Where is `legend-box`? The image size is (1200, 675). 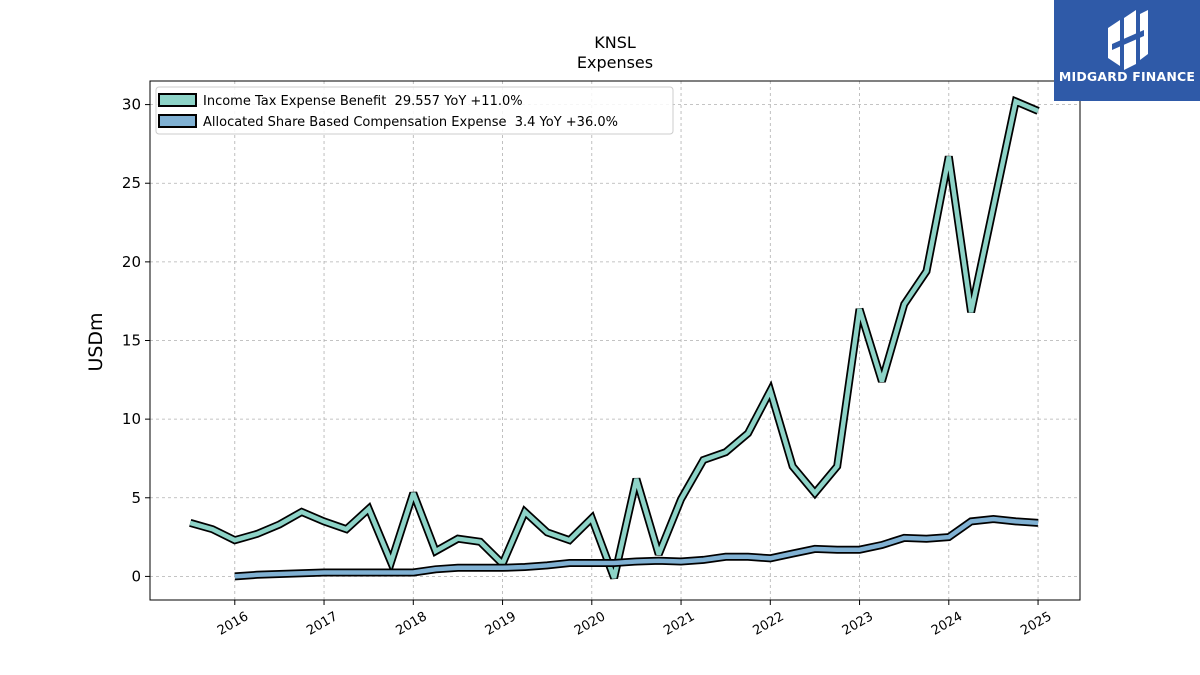 legend-box is located at coordinates (414, 110).